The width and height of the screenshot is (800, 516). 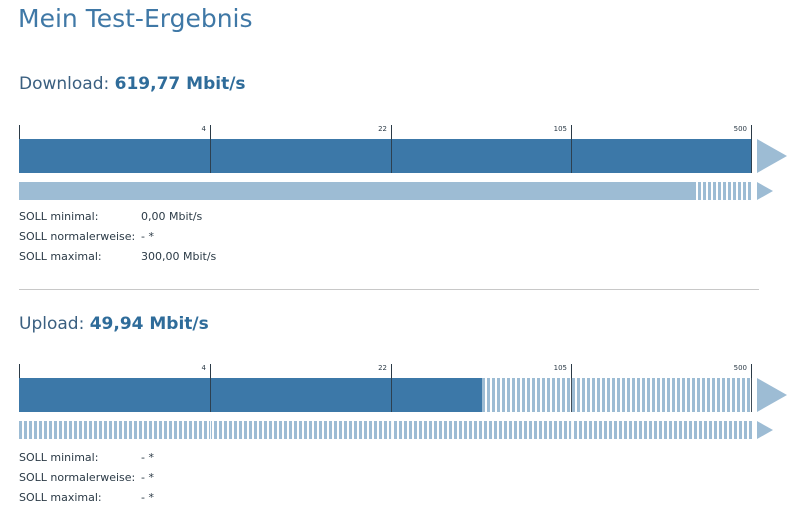 I want to click on upload-main-arrow-icon, so click(x=772, y=395).